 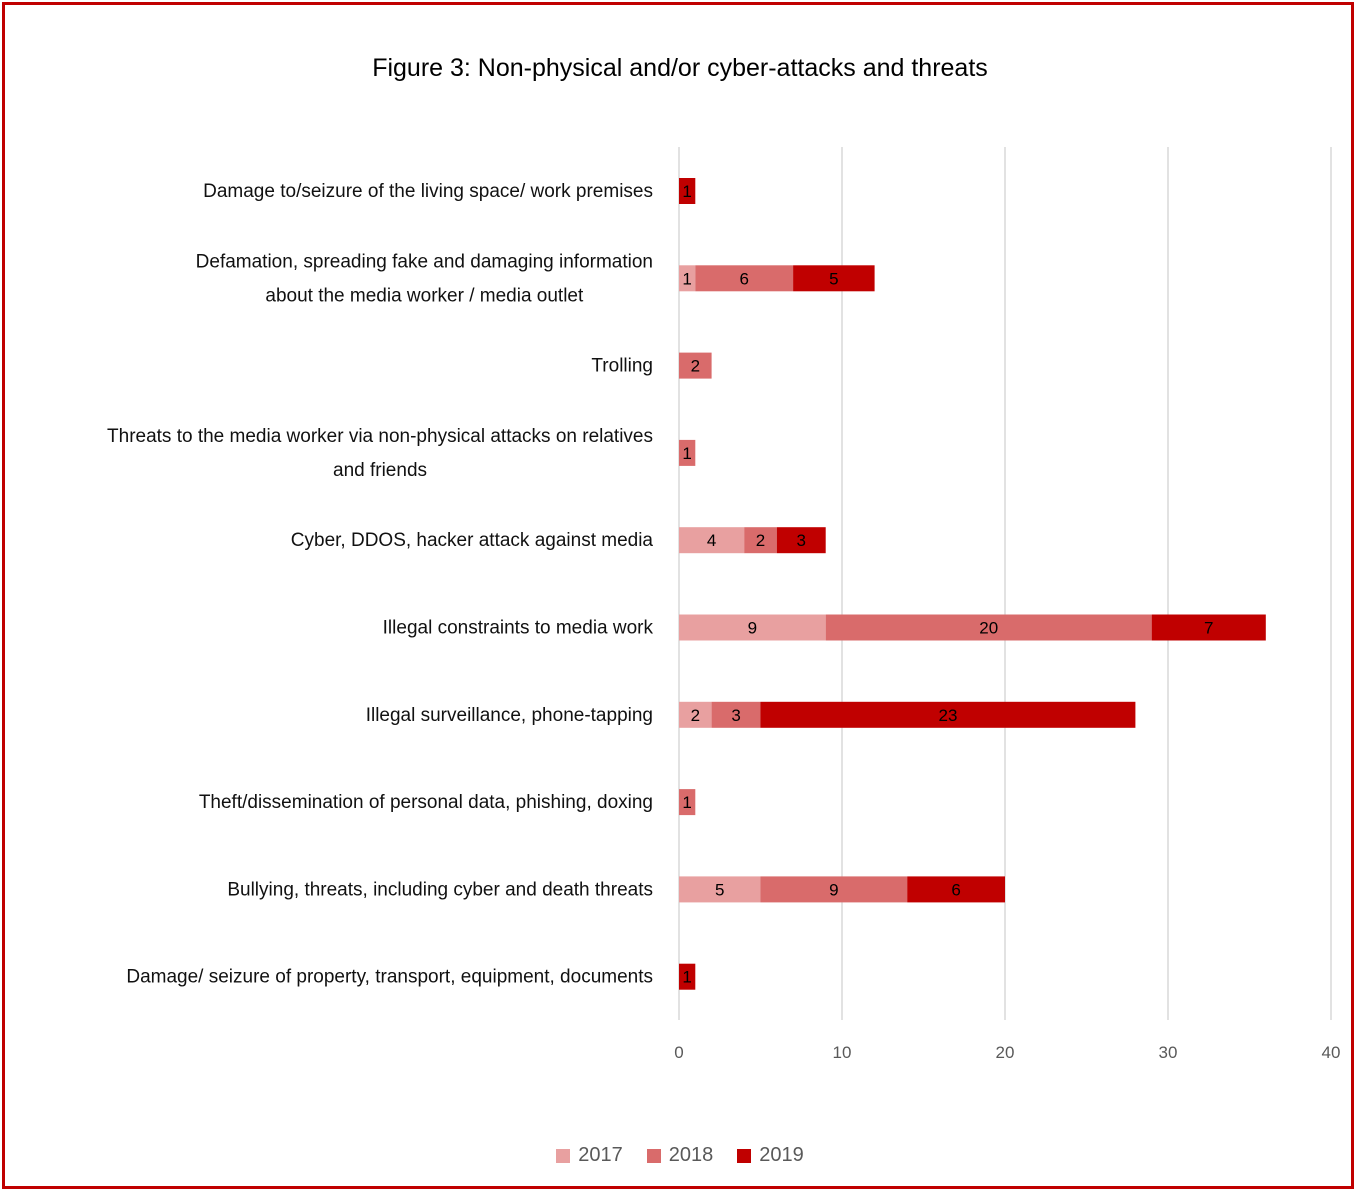 I want to click on category-label: Trolling, so click(x=622, y=366).